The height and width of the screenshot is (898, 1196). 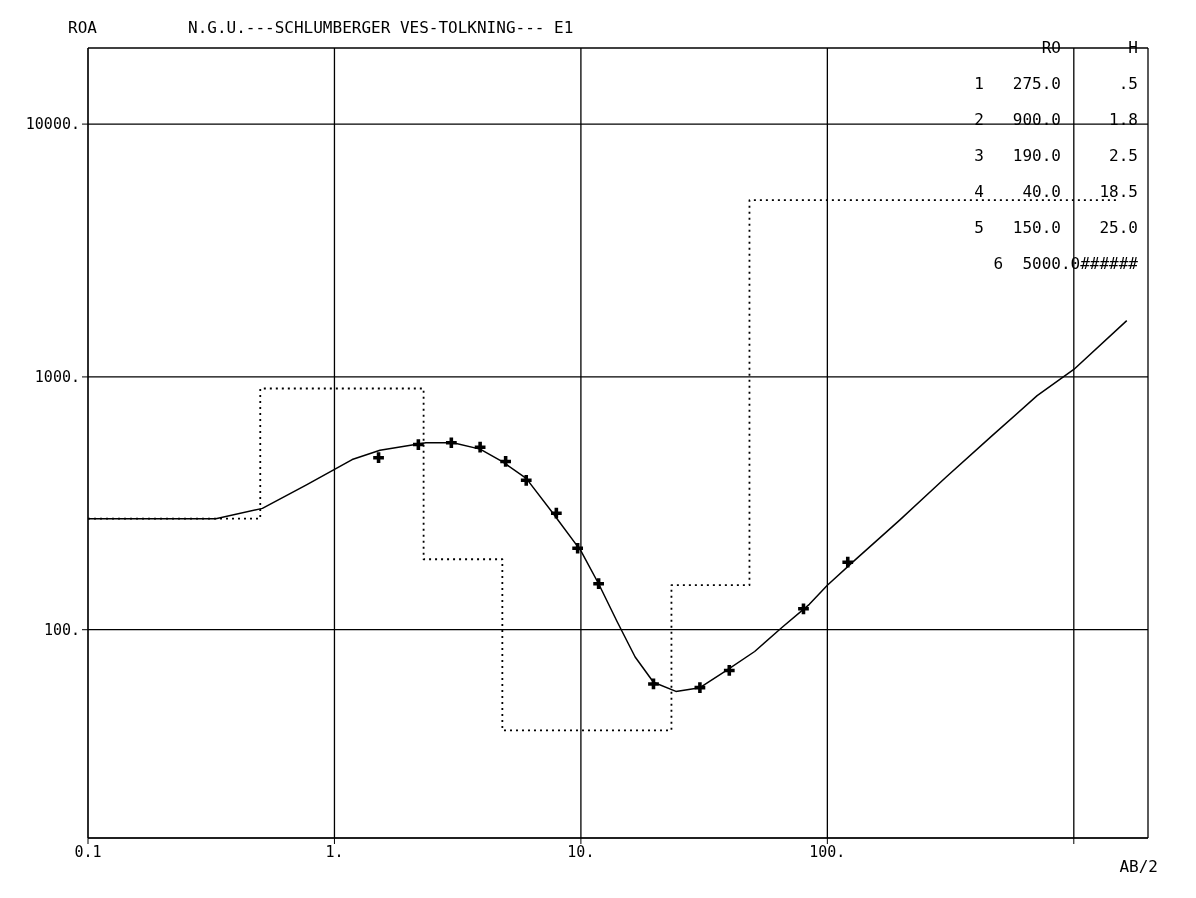 What do you see at coordinates (61, 630) in the screenshot?
I see `y-tick-label: 100.` at bounding box center [61, 630].